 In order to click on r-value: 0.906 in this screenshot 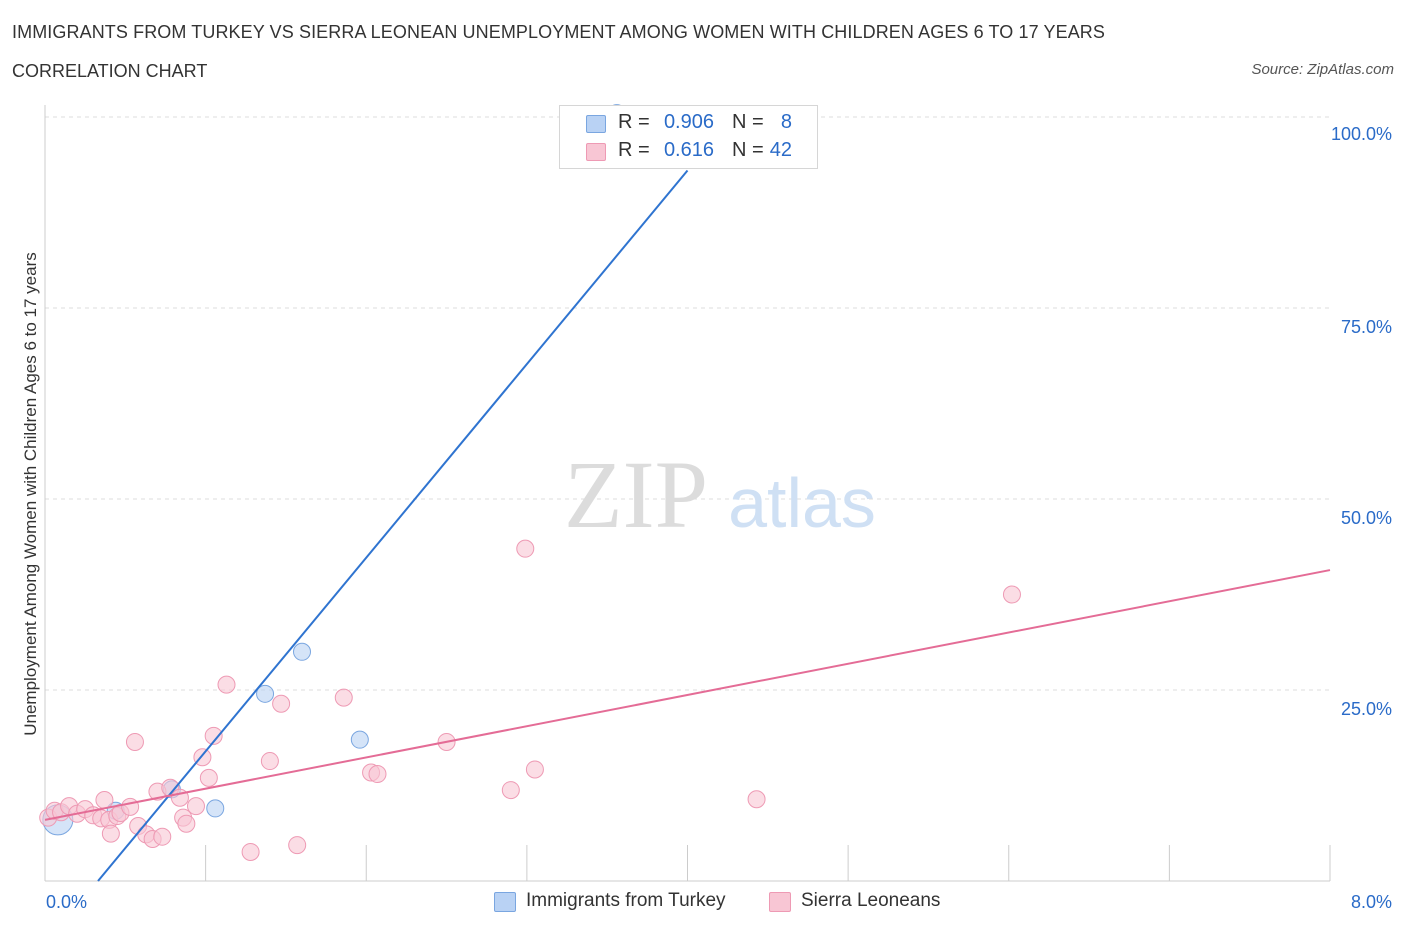, I will do `click(688, 122)`.